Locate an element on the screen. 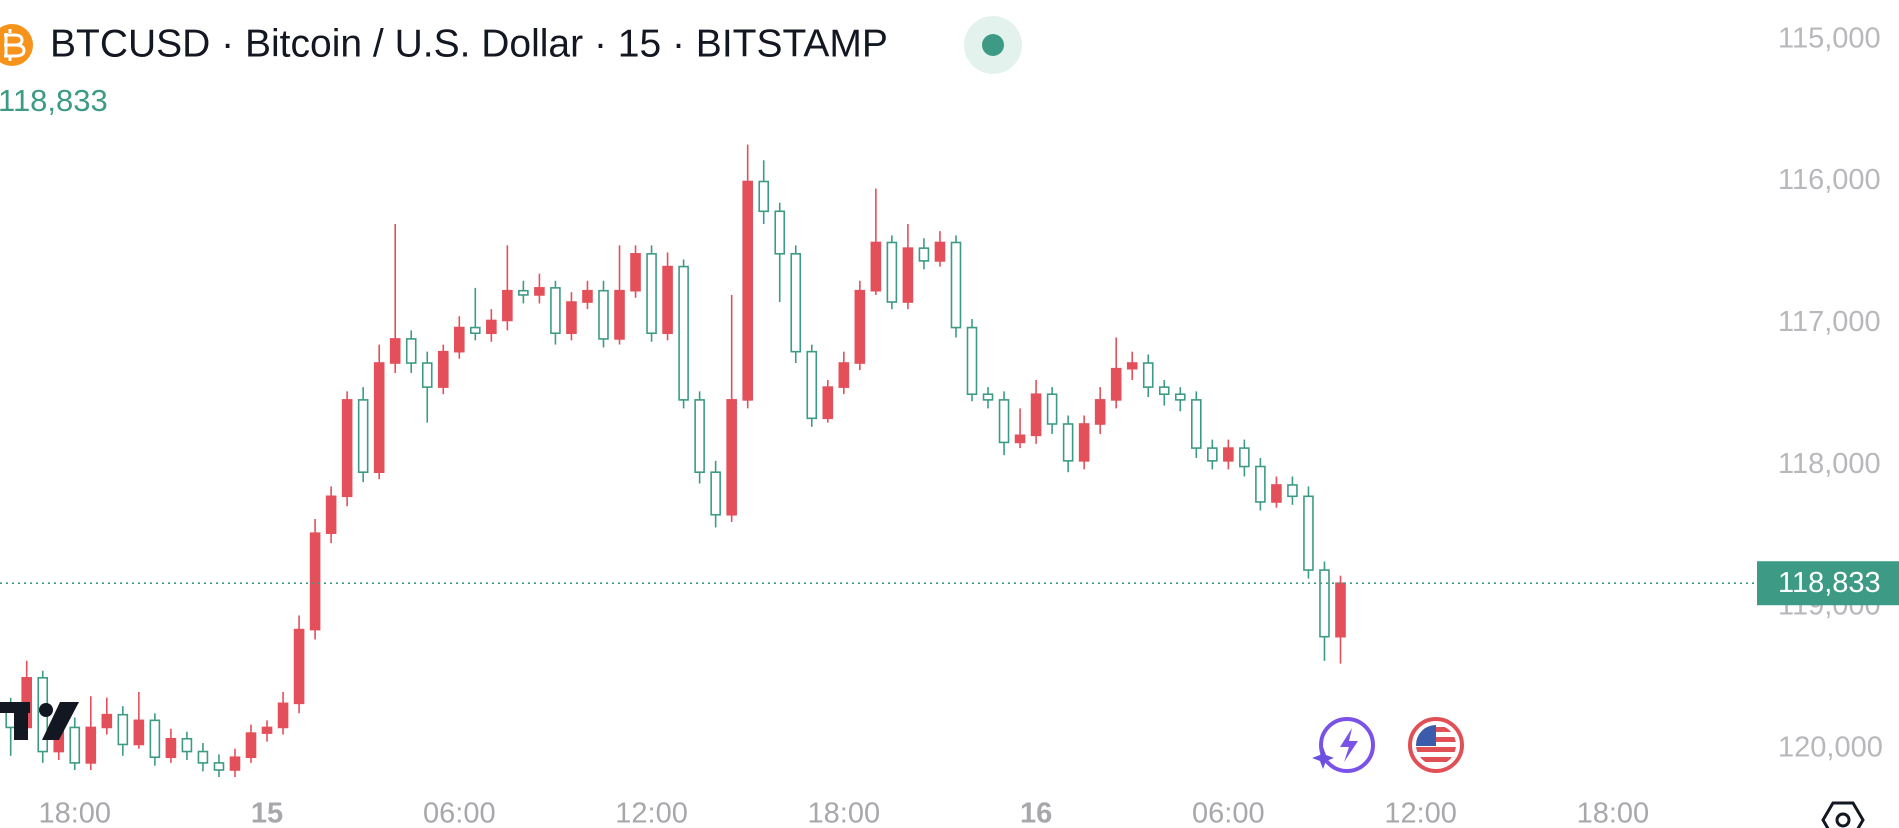 Image resolution: width=1899 pixels, height=828 pixels. x-tick-label: 15 is located at coordinates (267, 813).